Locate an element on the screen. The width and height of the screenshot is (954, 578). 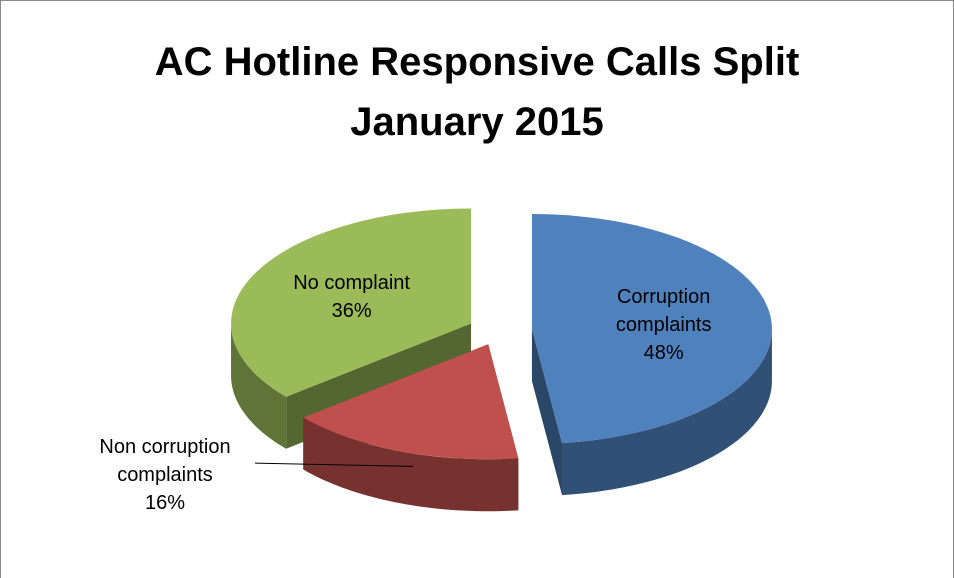
slice-wall is located at coordinates (547, 412).